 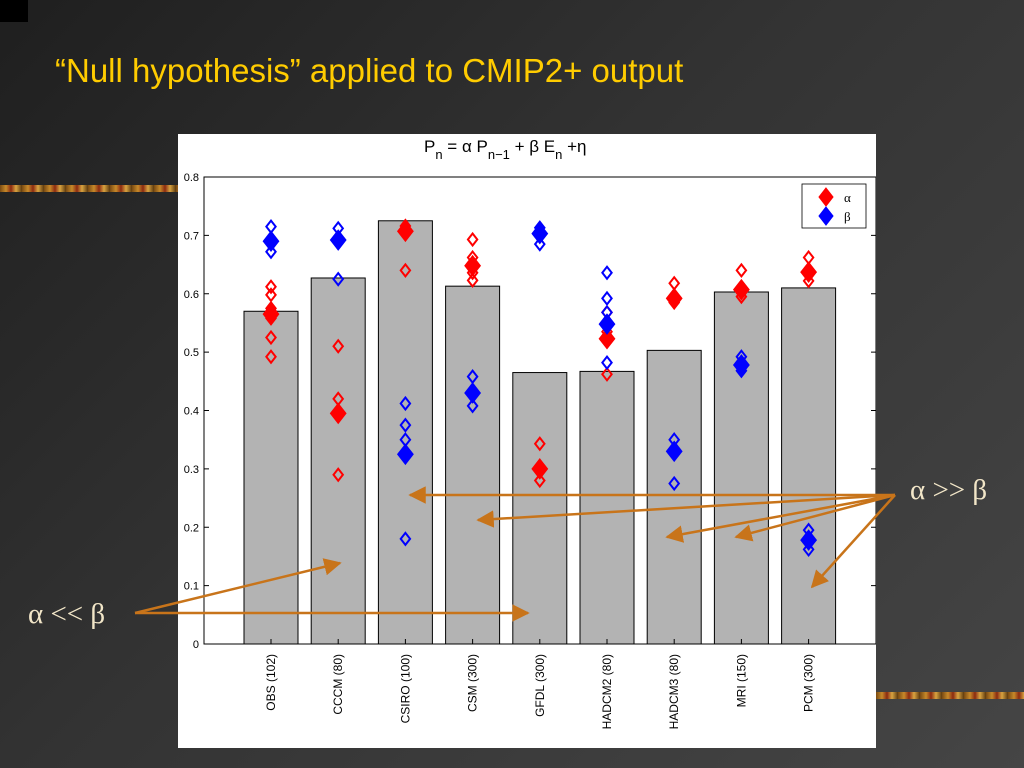 What do you see at coordinates (826, 197) in the screenshot?
I see `legend-alpha-marker` at bounding box center [826, 197].